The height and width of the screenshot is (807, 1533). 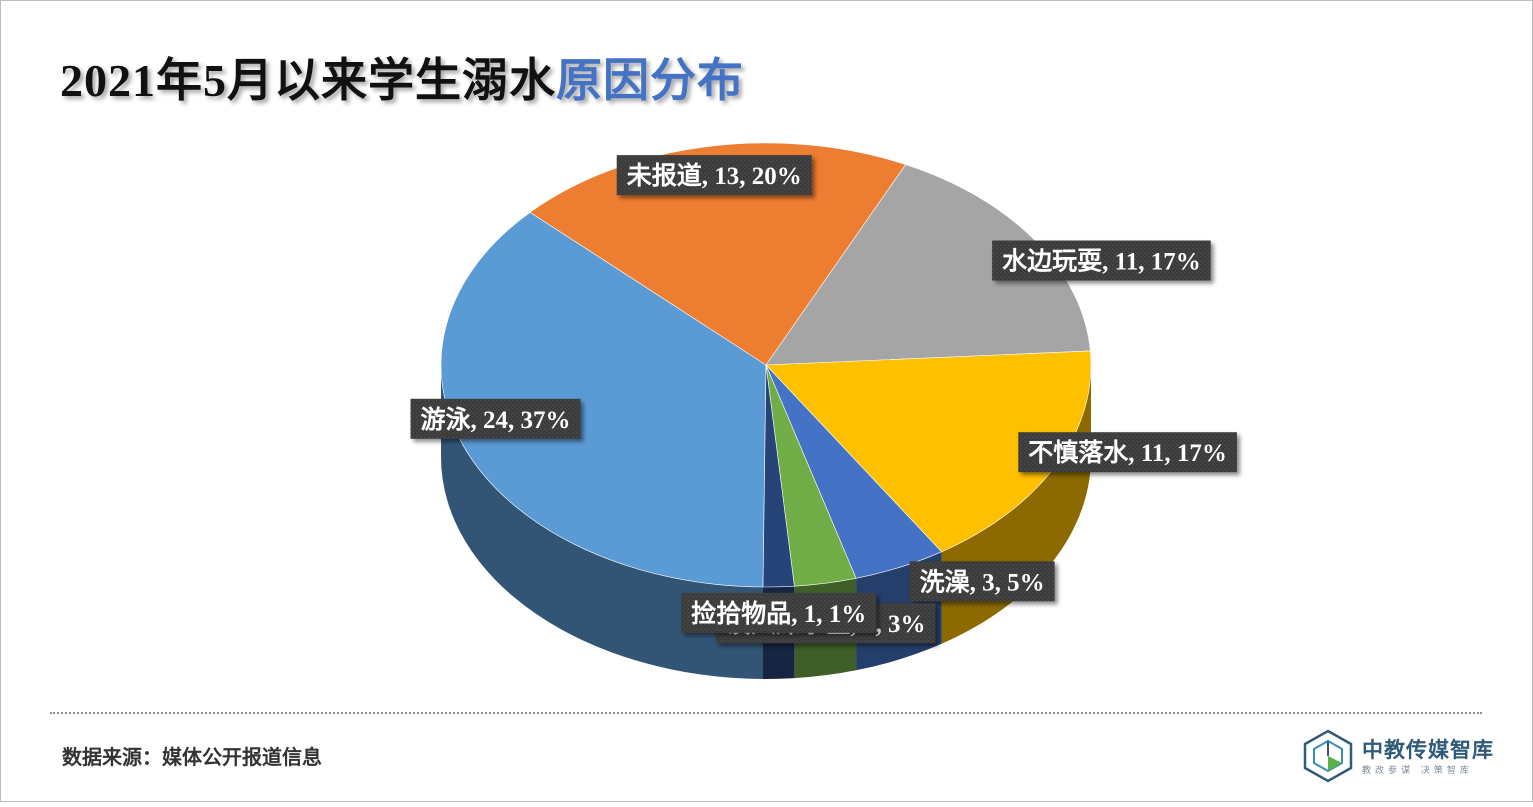 I want to click on brand-logo: 中教传媒智库 教改参谋 决策智库, so click(x=1396, y=756).